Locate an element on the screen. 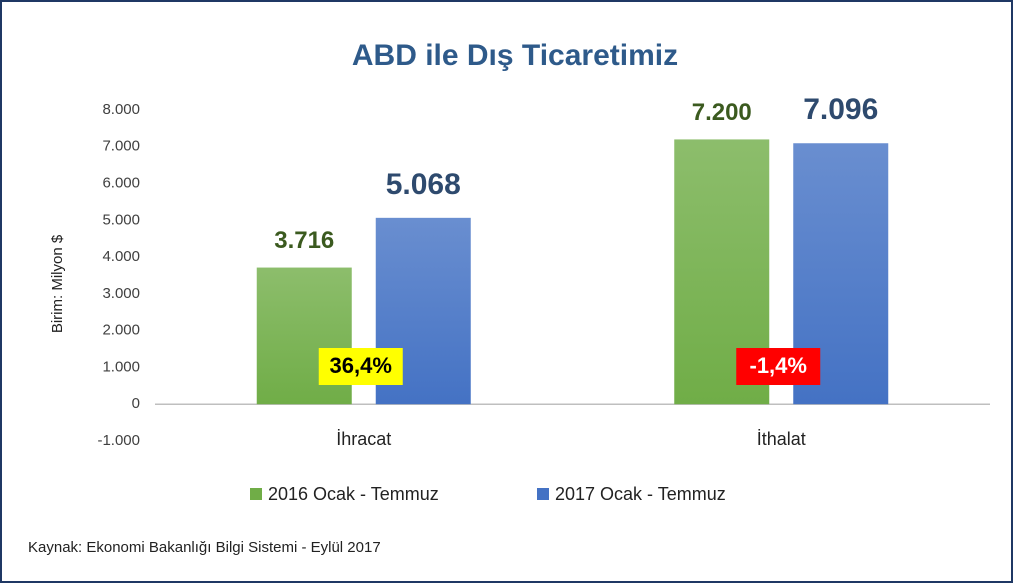 The height and width of the screenshot is (583, 1013). data-label: 5.068 is located at coordinates (423, 184).